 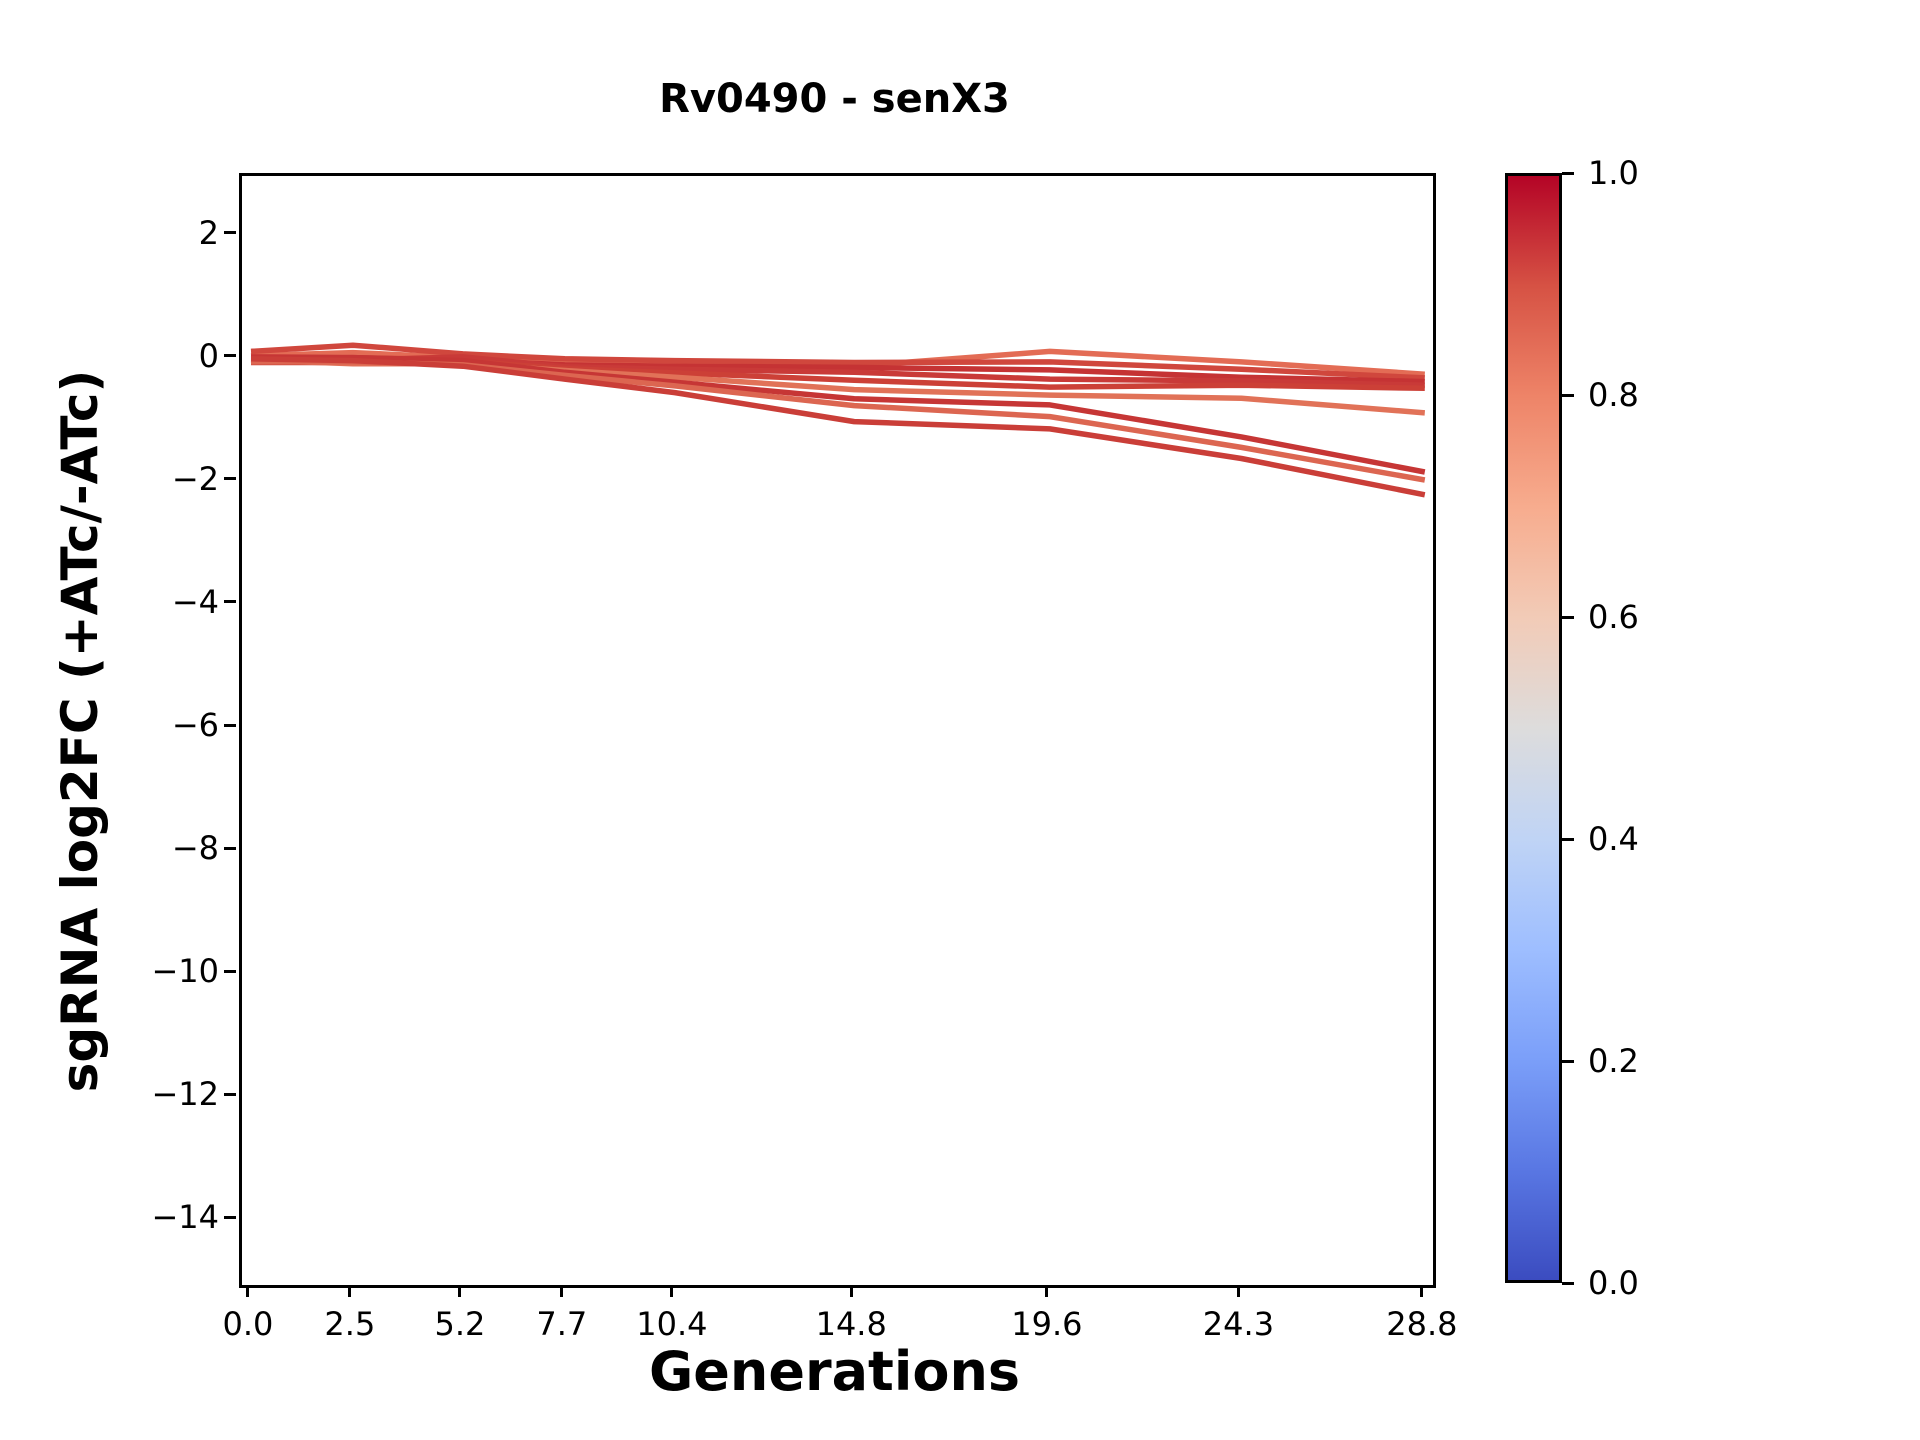 What do you see at coordinates (1422, 1324) in the screenshot?
I see `x-tick-label: 28.8` at bounding box center [1422, 1324].